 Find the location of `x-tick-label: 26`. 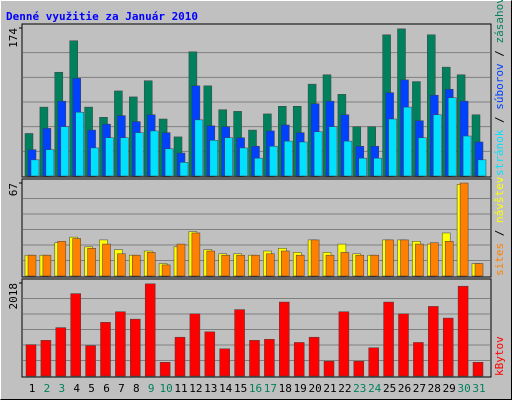

x-tick-label: 26 is located at coordinates (404, 388).